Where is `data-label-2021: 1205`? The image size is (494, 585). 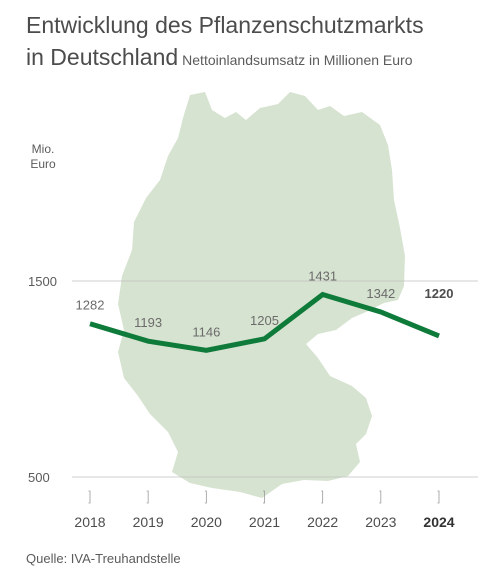
data-label-2021: 1205 is located at coordinates (264, 320).